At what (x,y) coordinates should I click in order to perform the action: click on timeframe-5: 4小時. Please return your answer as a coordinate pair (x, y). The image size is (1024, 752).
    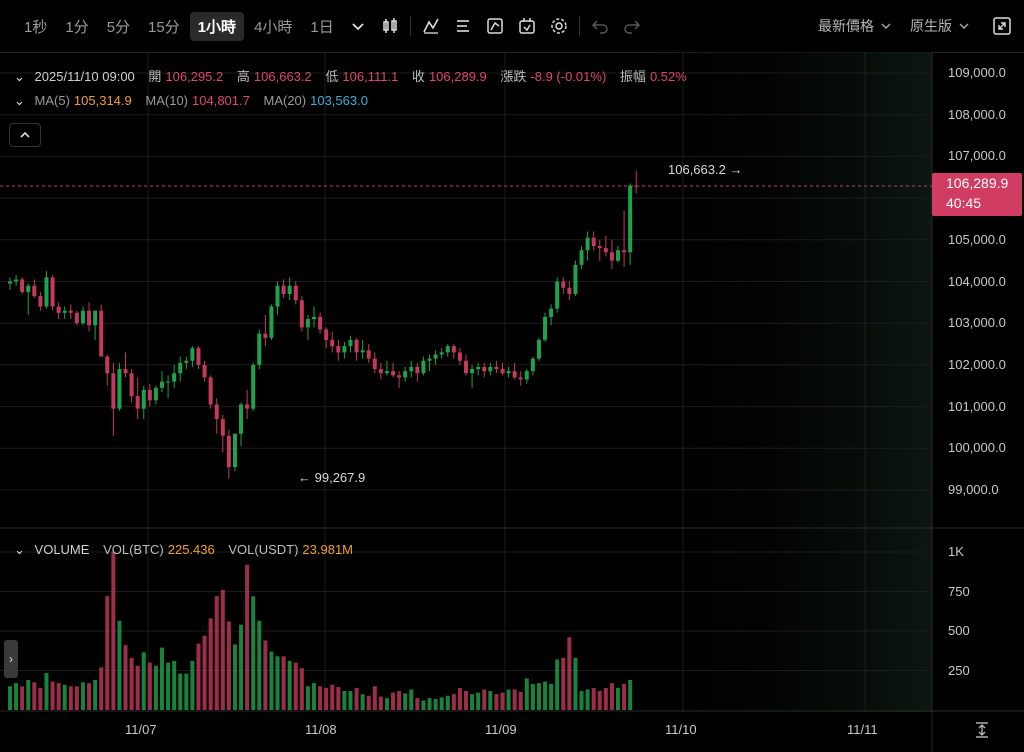
    Looking at the image, I should click on (273, 27).